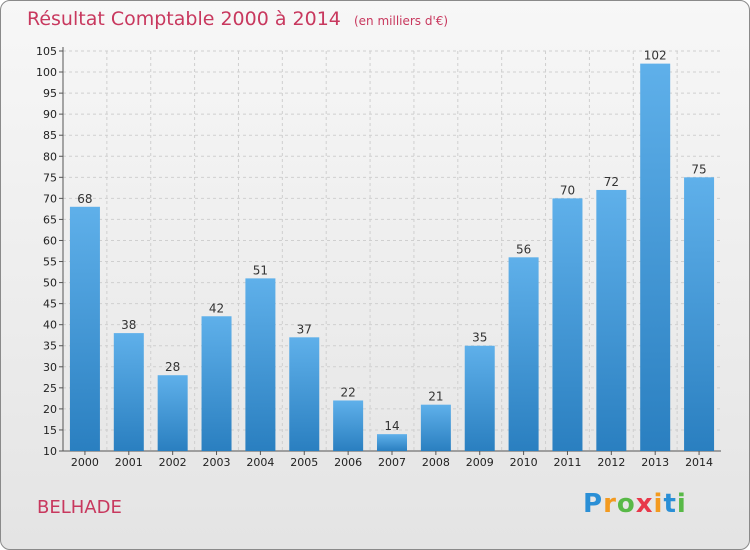 This screenshot has height=550, width=750. What do you see at coordinates (85, 462) in the screenshot?
I see `x-tick-label: 2000` at bounding box center [85, 462].